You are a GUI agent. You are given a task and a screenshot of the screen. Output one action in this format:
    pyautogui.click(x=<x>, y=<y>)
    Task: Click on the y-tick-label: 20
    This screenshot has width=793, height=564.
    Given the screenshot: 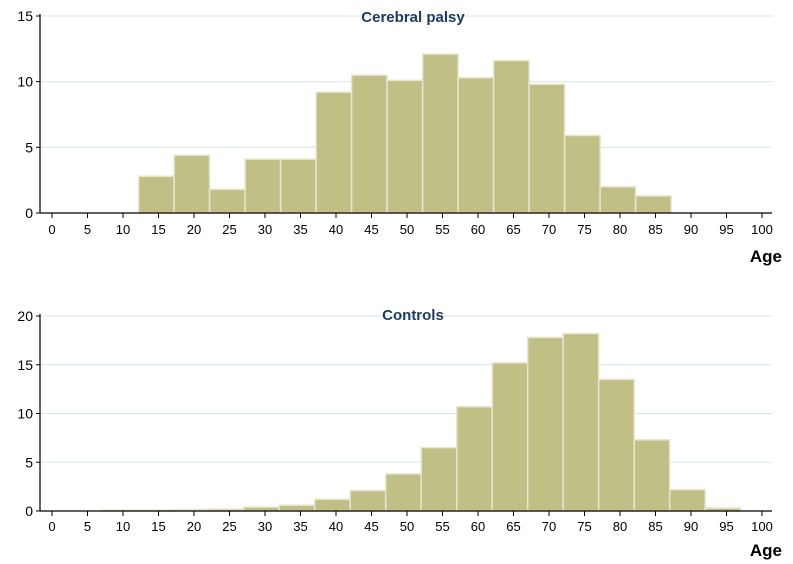 What is the action you would take?
    pyautogui.click(x=25, y=316)
    